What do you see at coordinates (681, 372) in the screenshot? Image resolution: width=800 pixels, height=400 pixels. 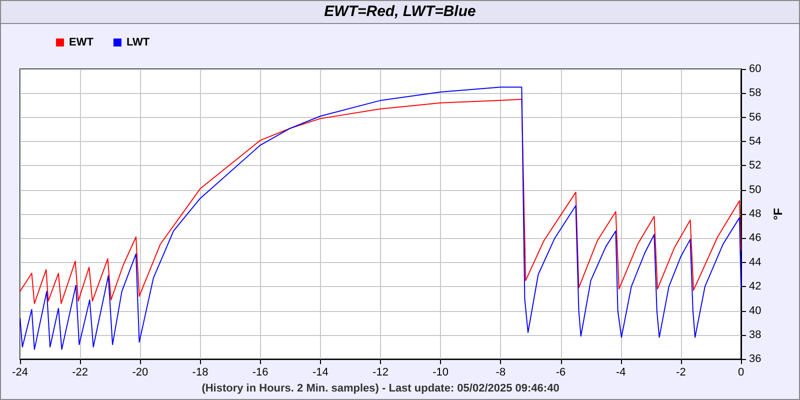 I see `x-tick-label: -2` at bounding box center [681, 372].